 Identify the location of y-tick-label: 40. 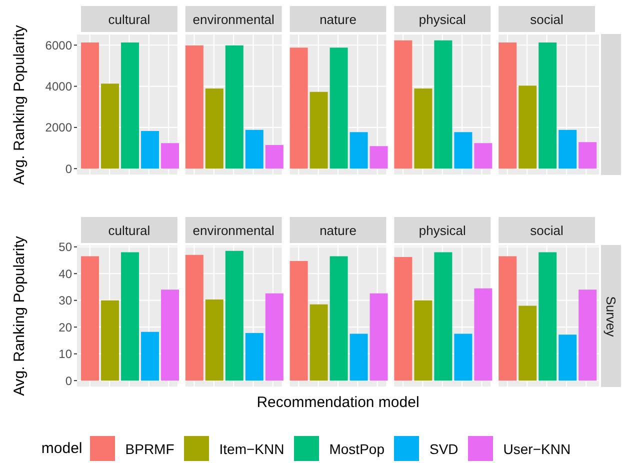
(65, 273).